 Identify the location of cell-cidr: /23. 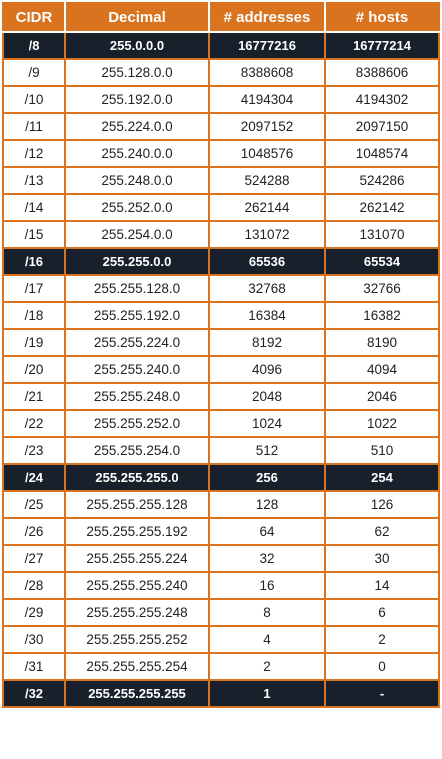
(34, 450).